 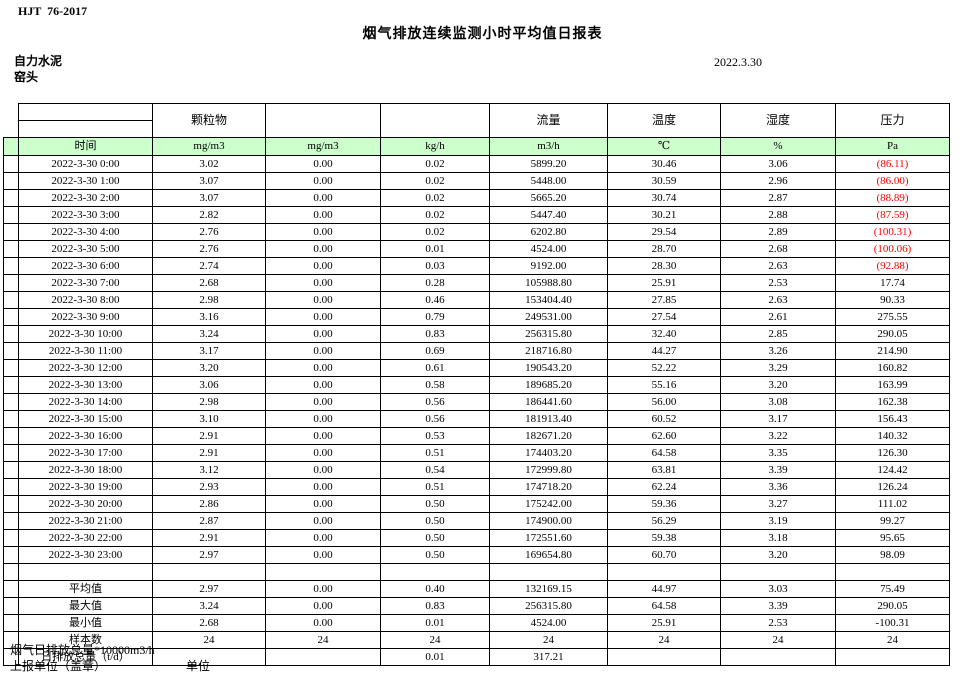 What do you see at coordinates (85, 555) in the screenshot?
I see `time-cell: 2022-3-30 23:00` at bounding box center [85, 555].